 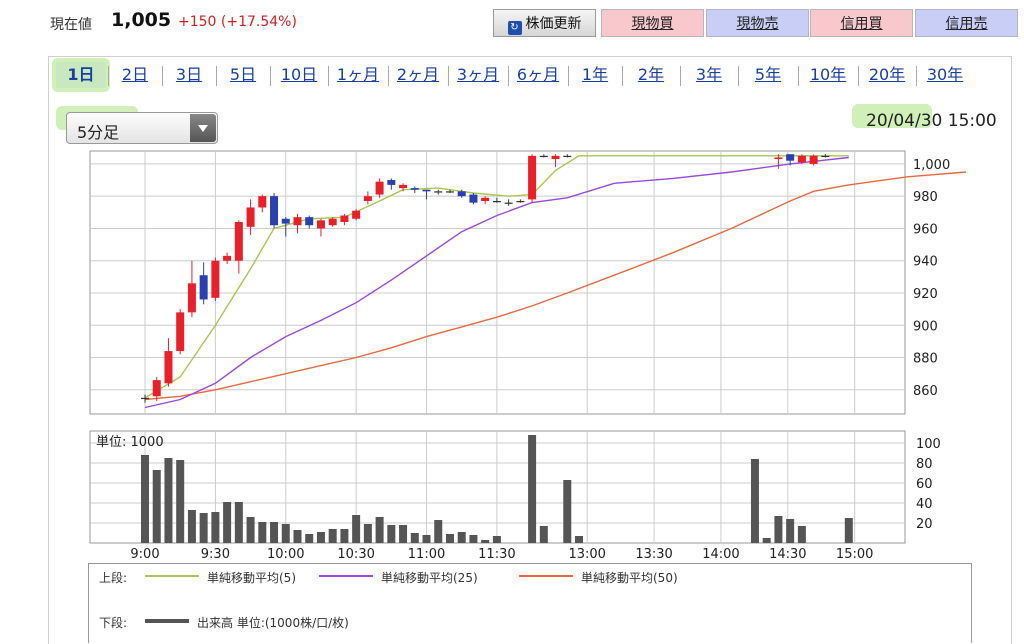 I want to click on price-change: +150 (+17.54%), so click(x=237, y=22).